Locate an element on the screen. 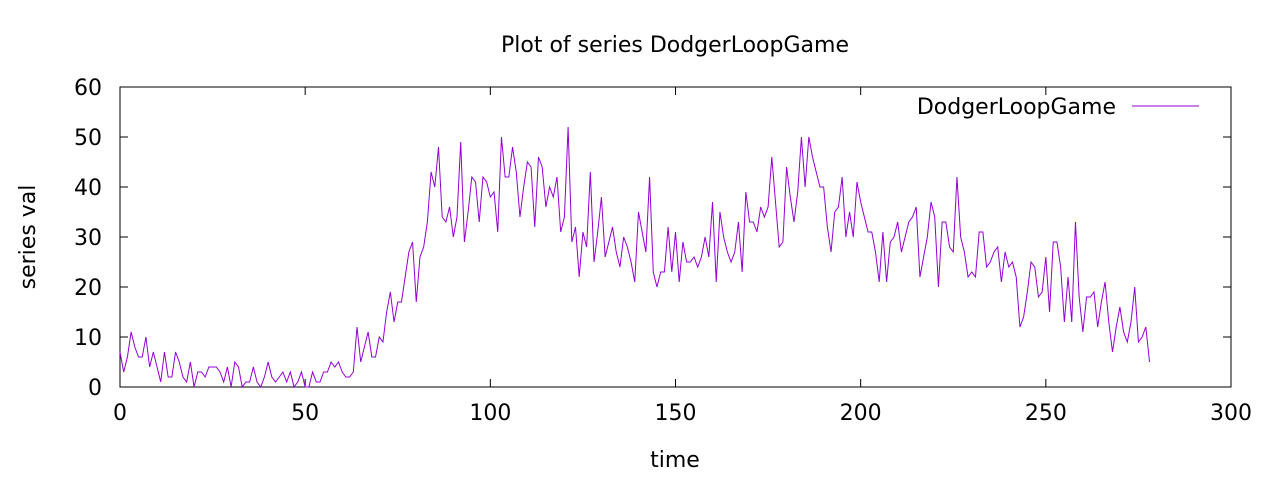  legend: DodgerLoopGame is located at coordinates (1058, 107).